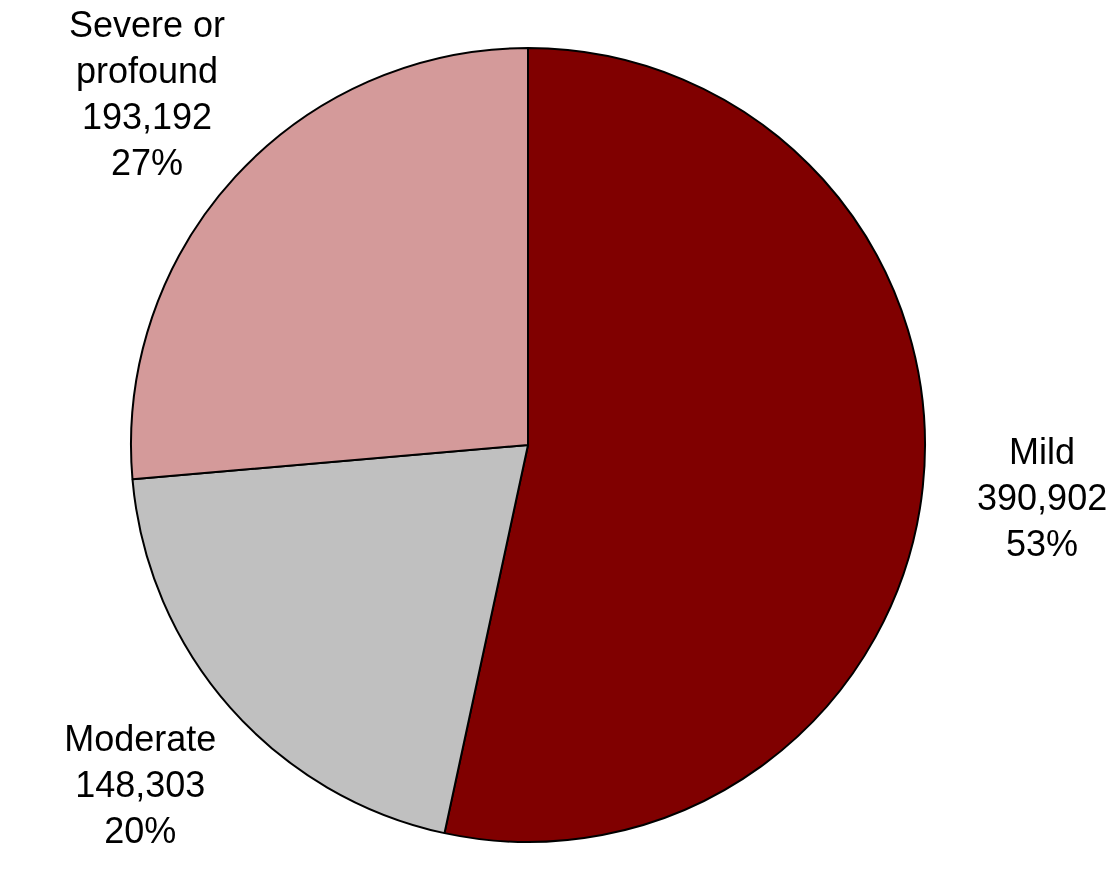  What do you see at coordinates (140, 738) in the screenshot?
I see `slice-label: Moderate` at bounding box center [140, 738].